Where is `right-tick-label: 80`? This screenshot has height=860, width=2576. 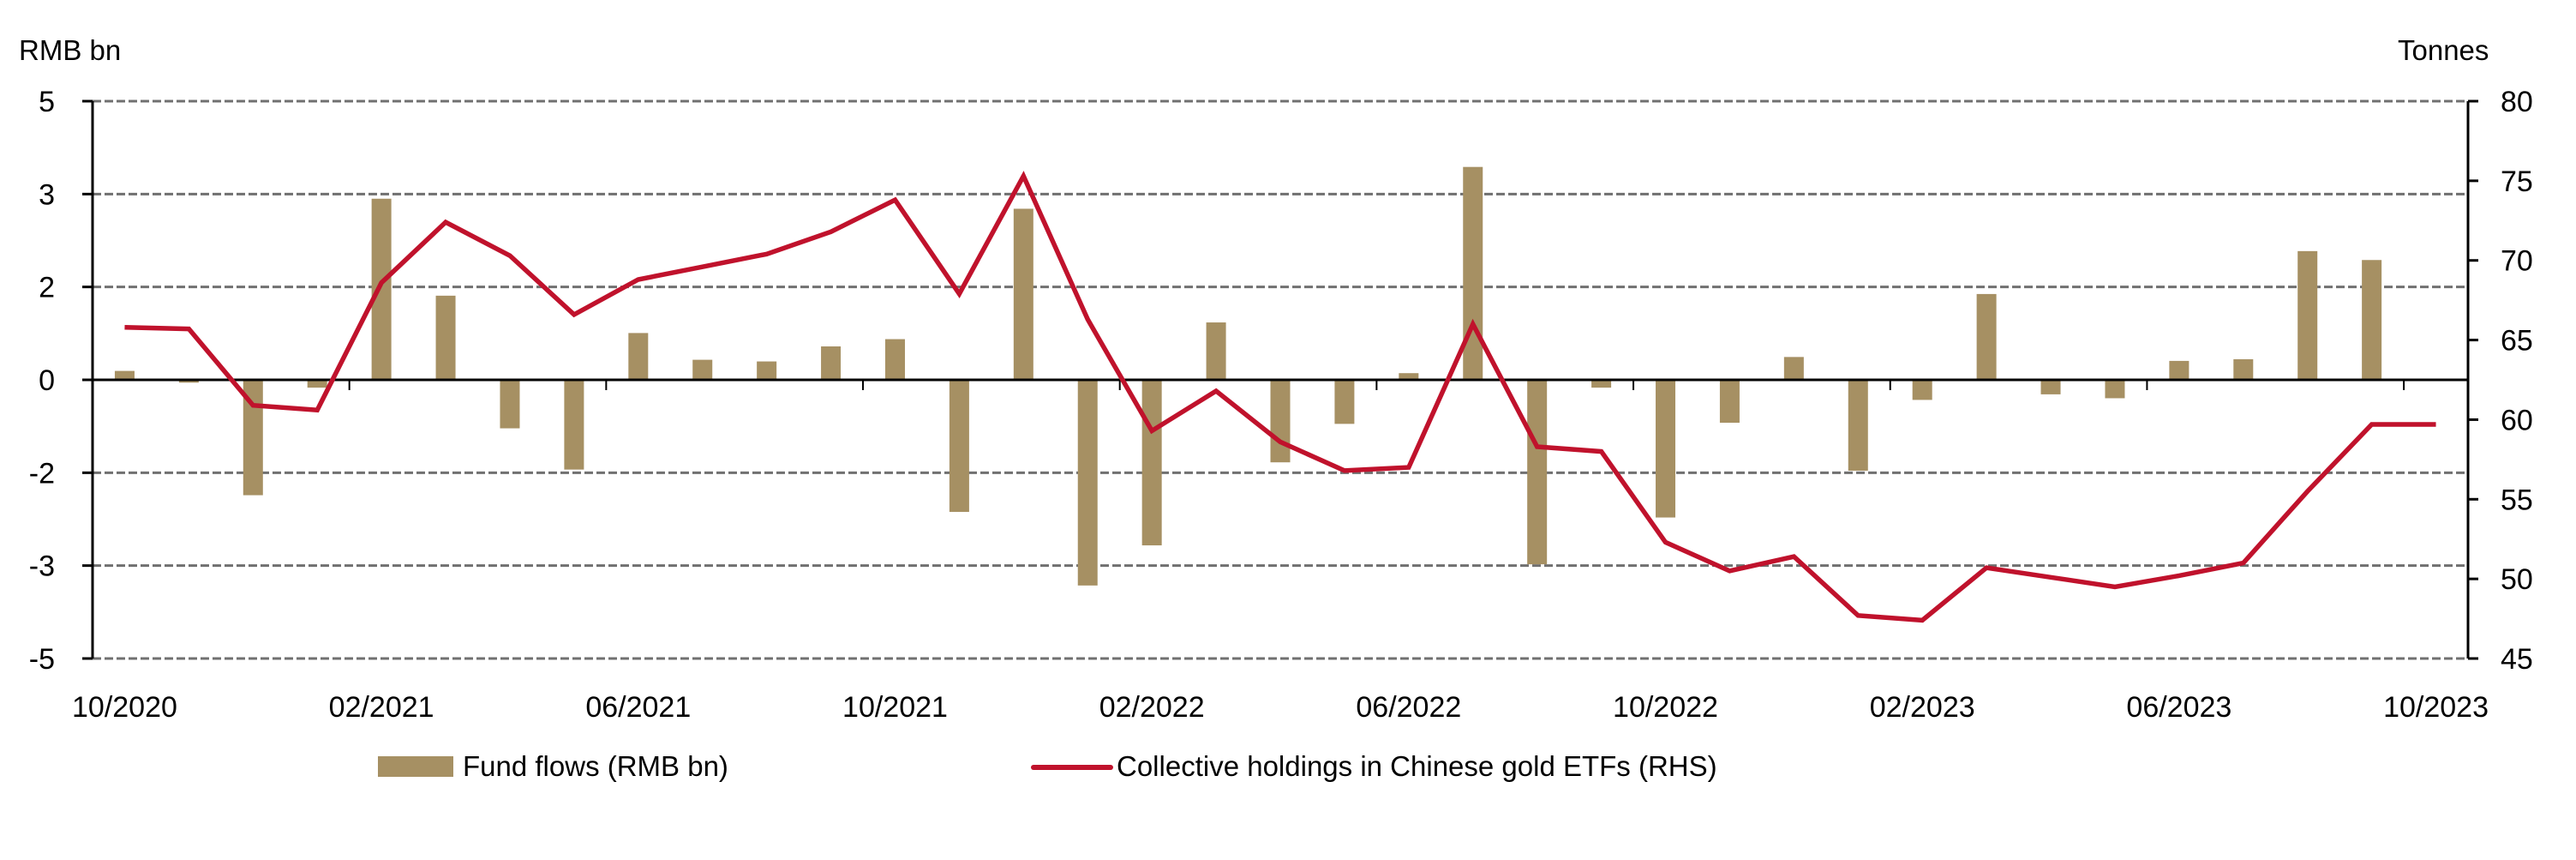
right-tick-label: 80 is located at coordinates (2517, 102).